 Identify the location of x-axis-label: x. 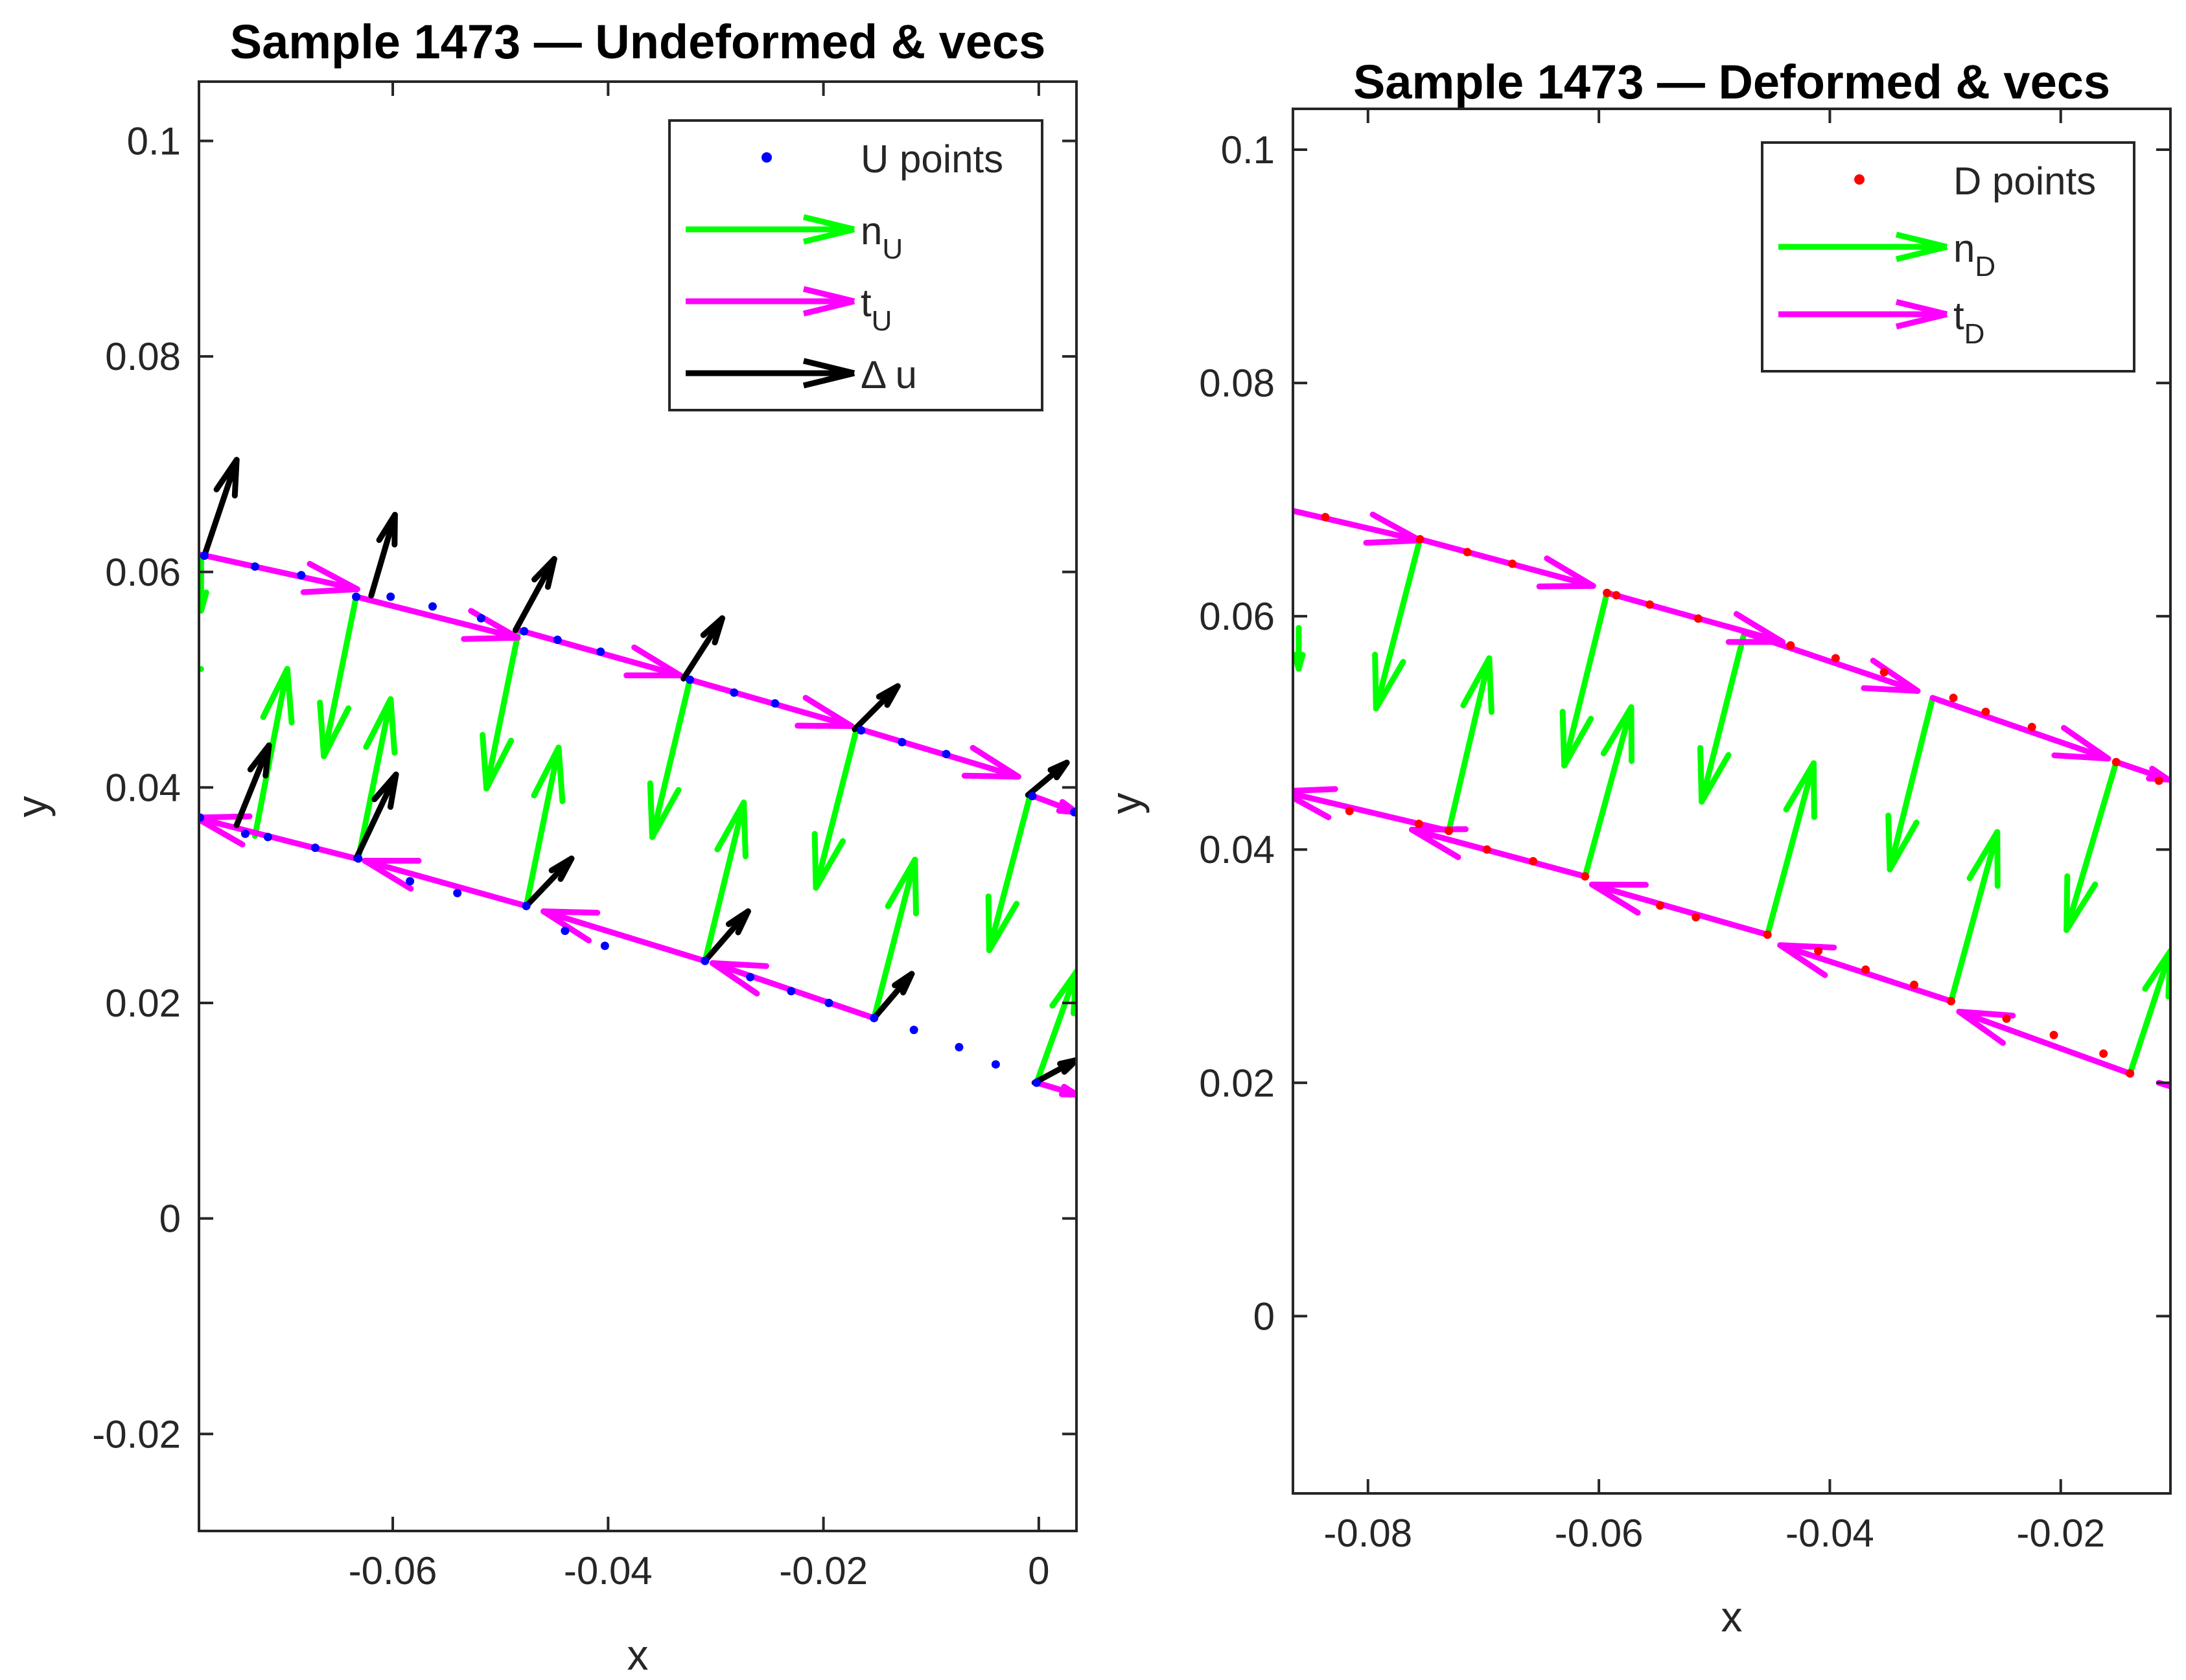
(1732, 1616).